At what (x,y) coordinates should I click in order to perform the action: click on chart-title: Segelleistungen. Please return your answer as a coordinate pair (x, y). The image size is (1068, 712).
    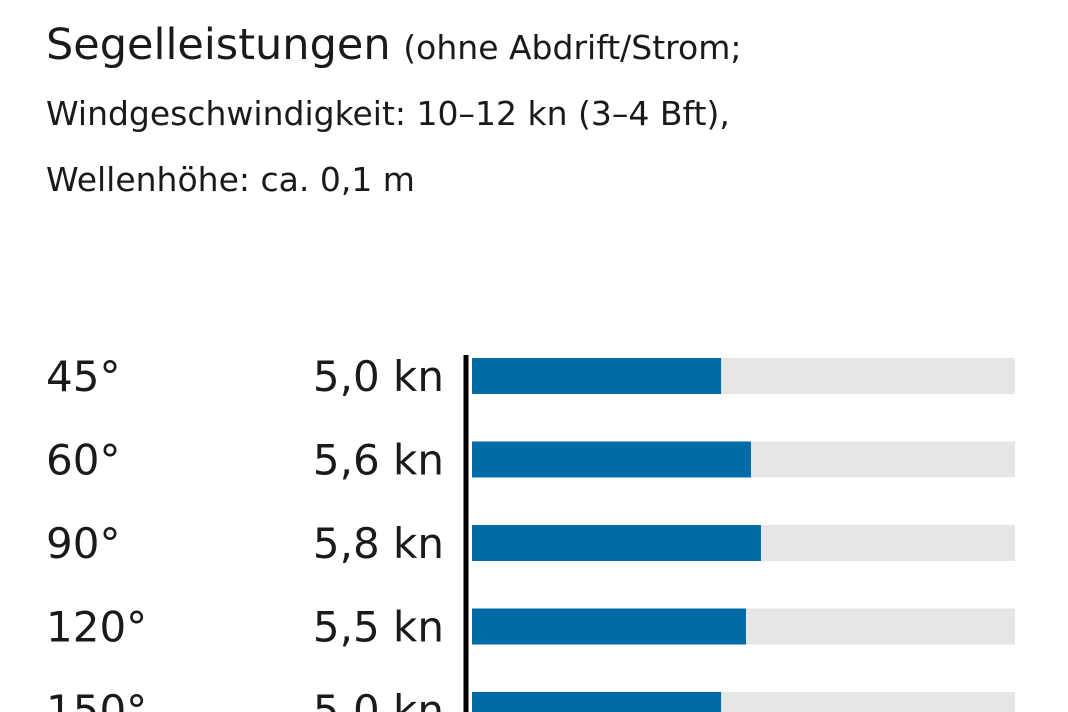
    Looking at the image, I should click on (218, 45).